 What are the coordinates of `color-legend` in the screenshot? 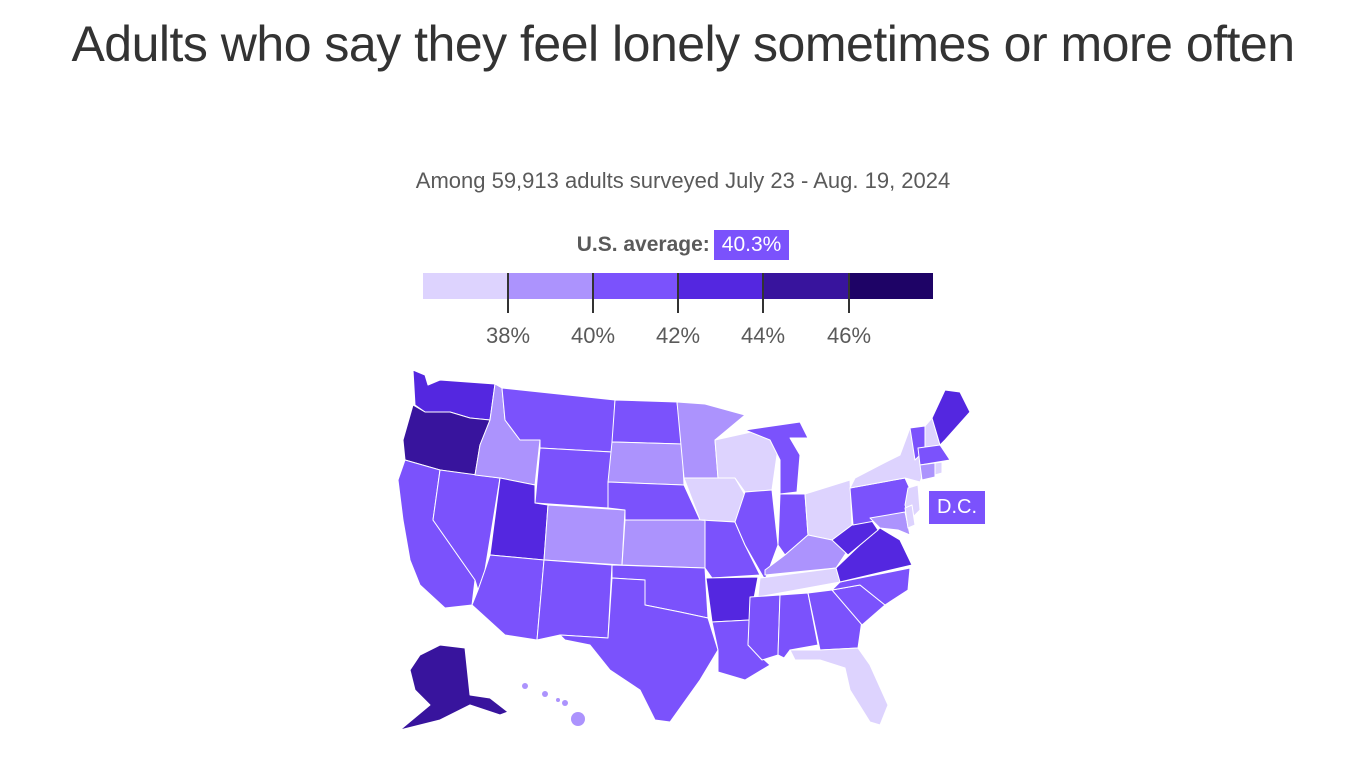 It's located at (678, 286).